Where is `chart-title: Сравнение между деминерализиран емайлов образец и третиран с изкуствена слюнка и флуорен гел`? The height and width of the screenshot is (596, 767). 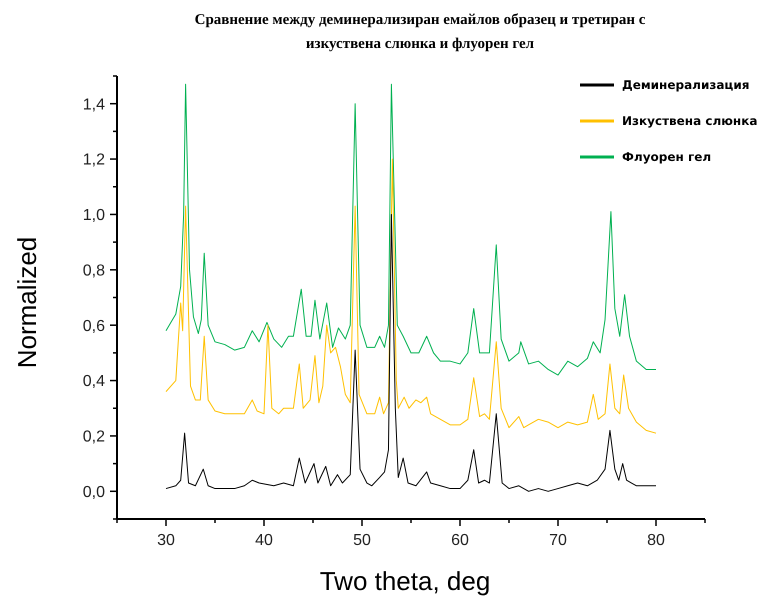 chart-title: Сравнение между деминерализиран емайлов образец и третиран с изкуствена слюнка и флуорен гел is located at coordinates (420, 32).